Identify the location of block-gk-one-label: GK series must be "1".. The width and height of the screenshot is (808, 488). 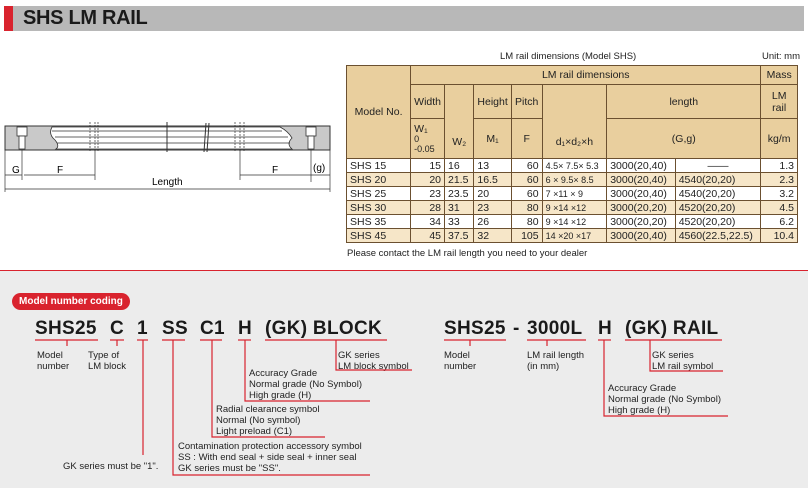
(111, 466).